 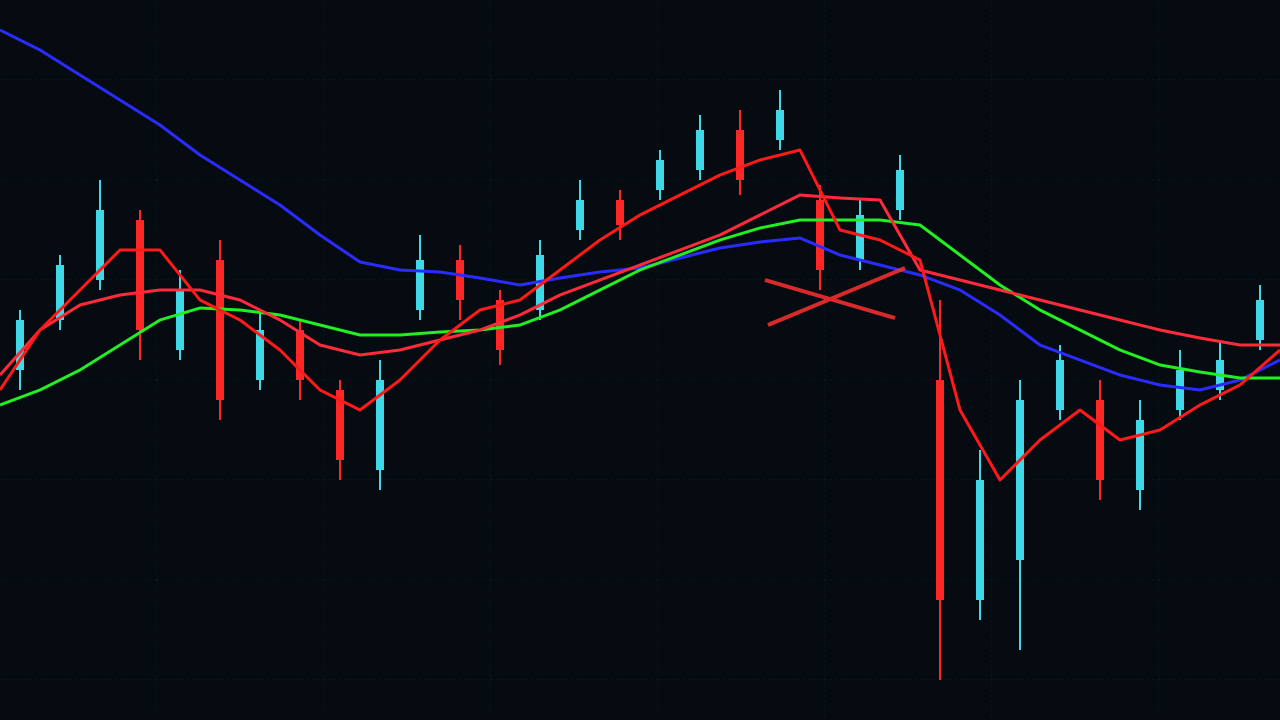 I want to click on cross-annotation, so click(x=835, y=296).